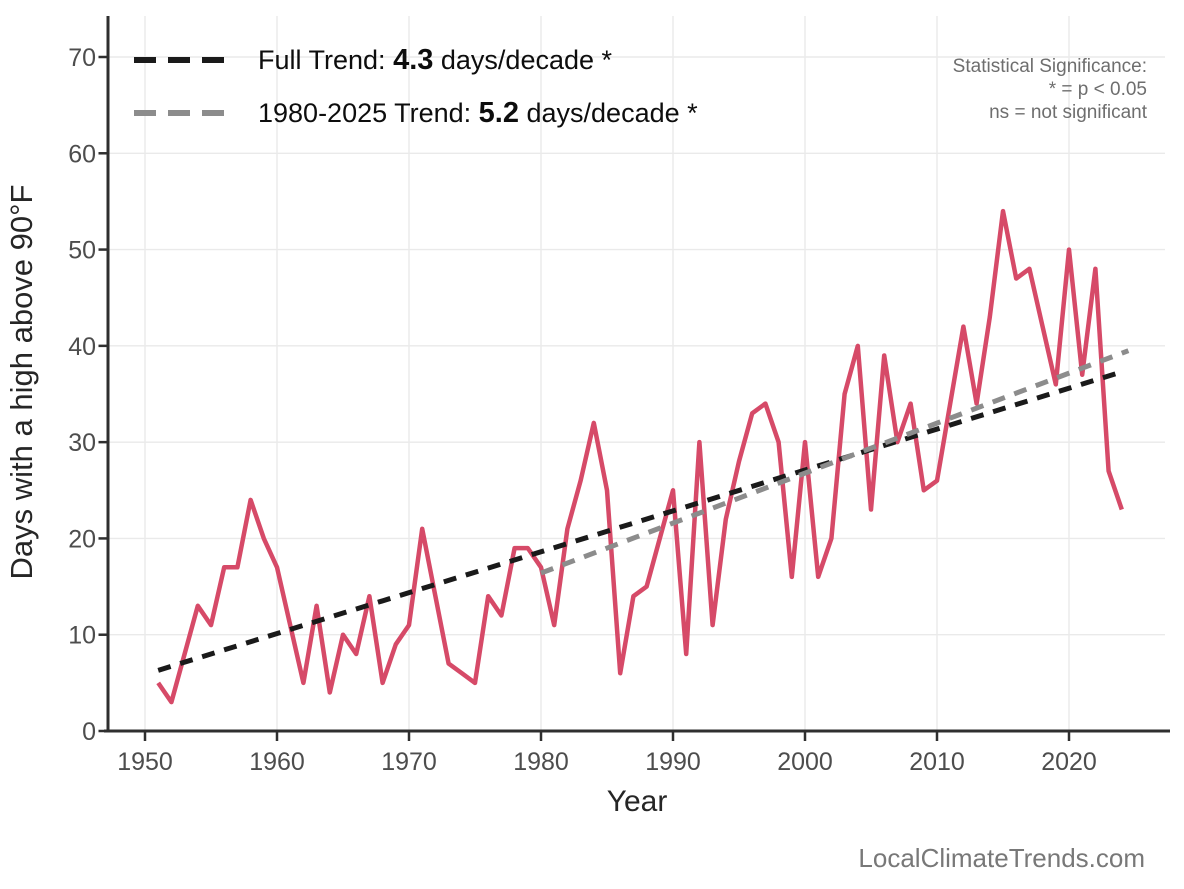 The image size is (1184, 889). I want to click on x-axis-title: Year, so click(637, 801).